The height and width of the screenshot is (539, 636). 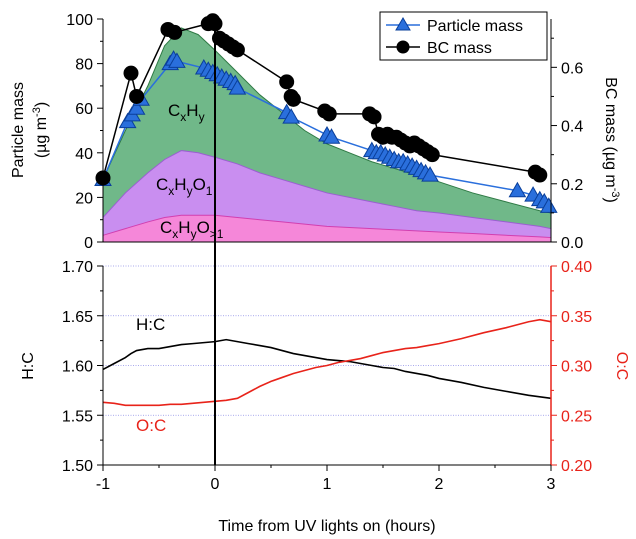 What do you see at coordinates (192, 229) in the screenshot?
I see `area-label-2: CxHyO>1` at bounding box center [192, 229].